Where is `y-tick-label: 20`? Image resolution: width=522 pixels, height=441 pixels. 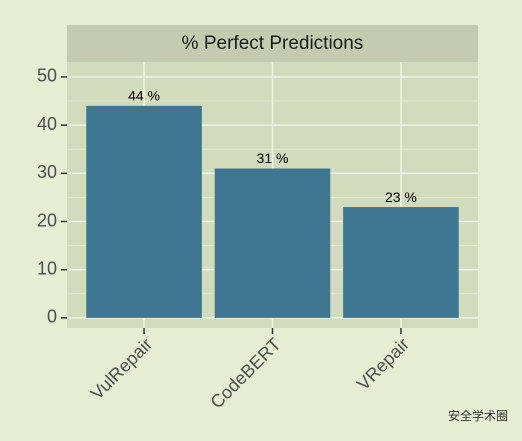
y-tick-label: 20 is located at coordinates (47, 220).